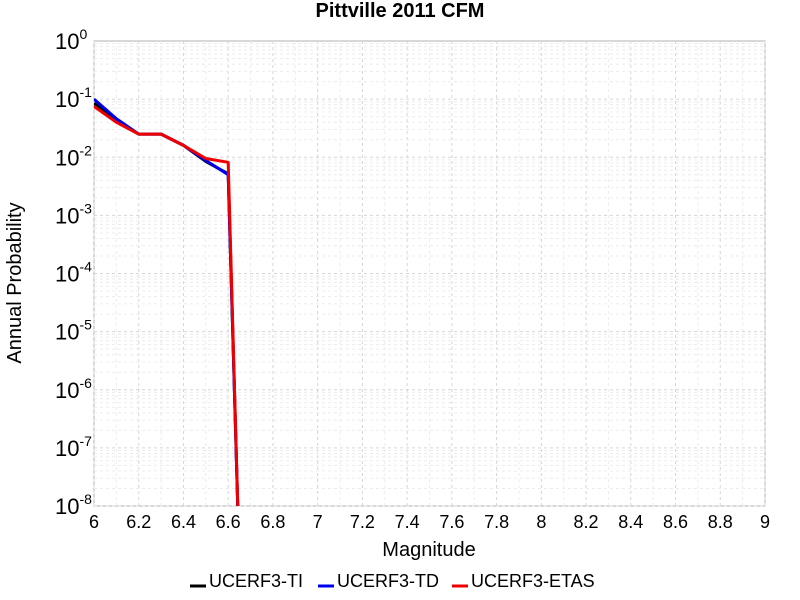 The height and width of the screenshot is (600, 800). Describe the element at coordinates (71, 40) in the screenshot. I see `y-tick-label: 10⁰` at that location.